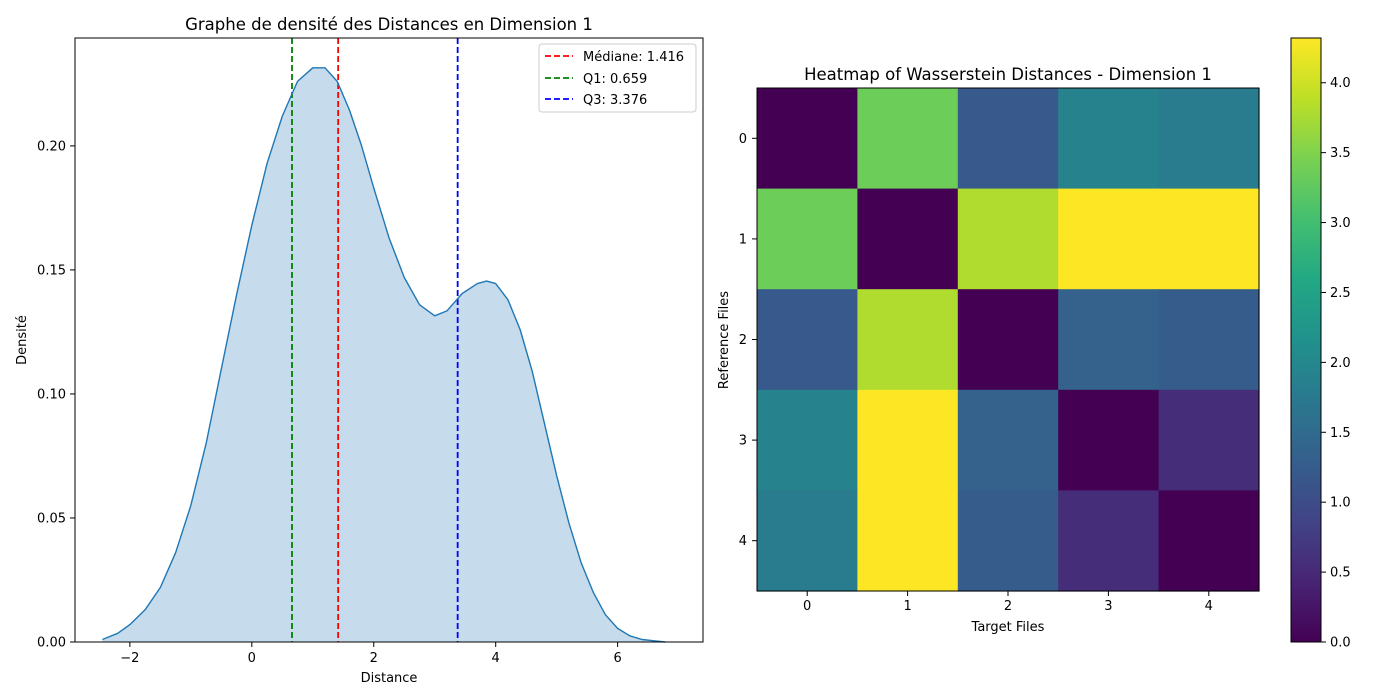 Image resolution: width=1400 pixels, height=700 pixels. Describe the element at coordinates (1008, 606) in the screenshot. I see `heatmap-x-tick-label: 2` at that location.